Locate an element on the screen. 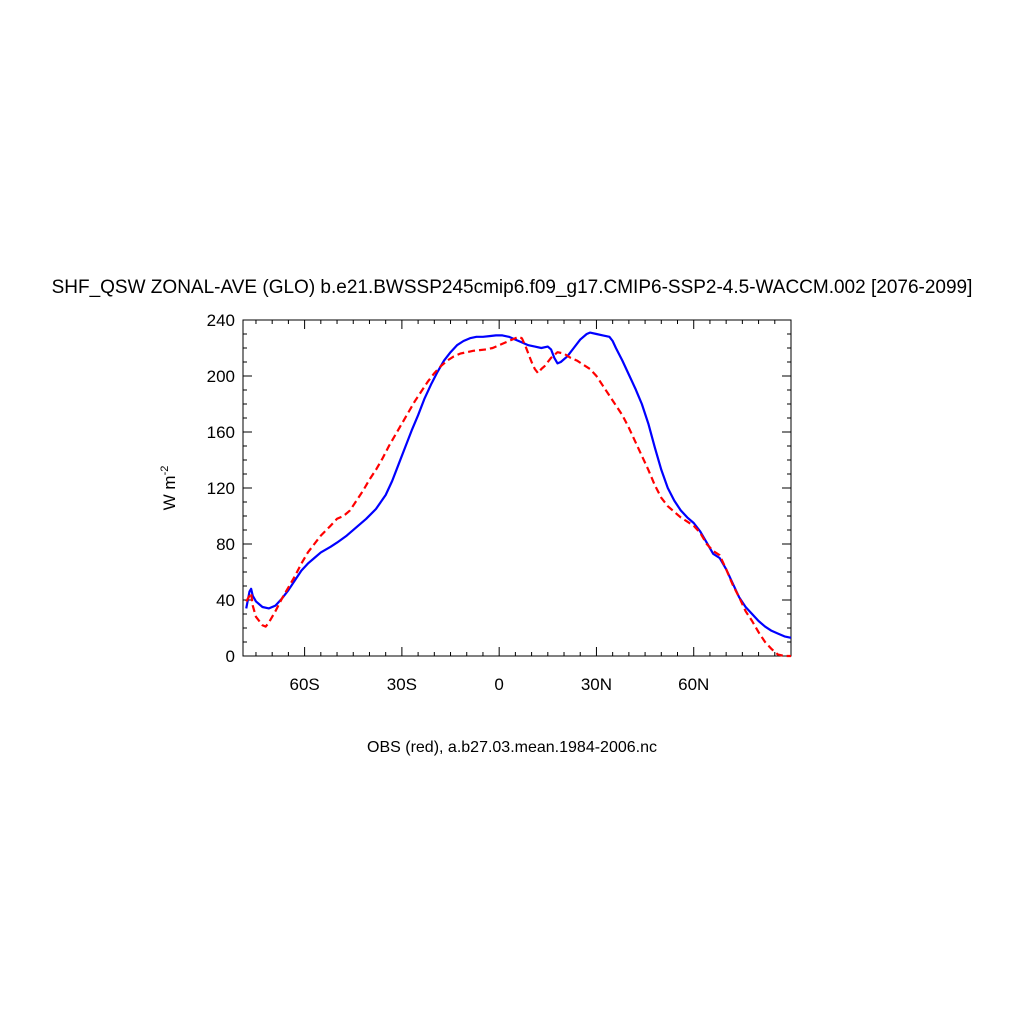  y-axis-label-superscript: -2 is located at coordinates (165, 471).